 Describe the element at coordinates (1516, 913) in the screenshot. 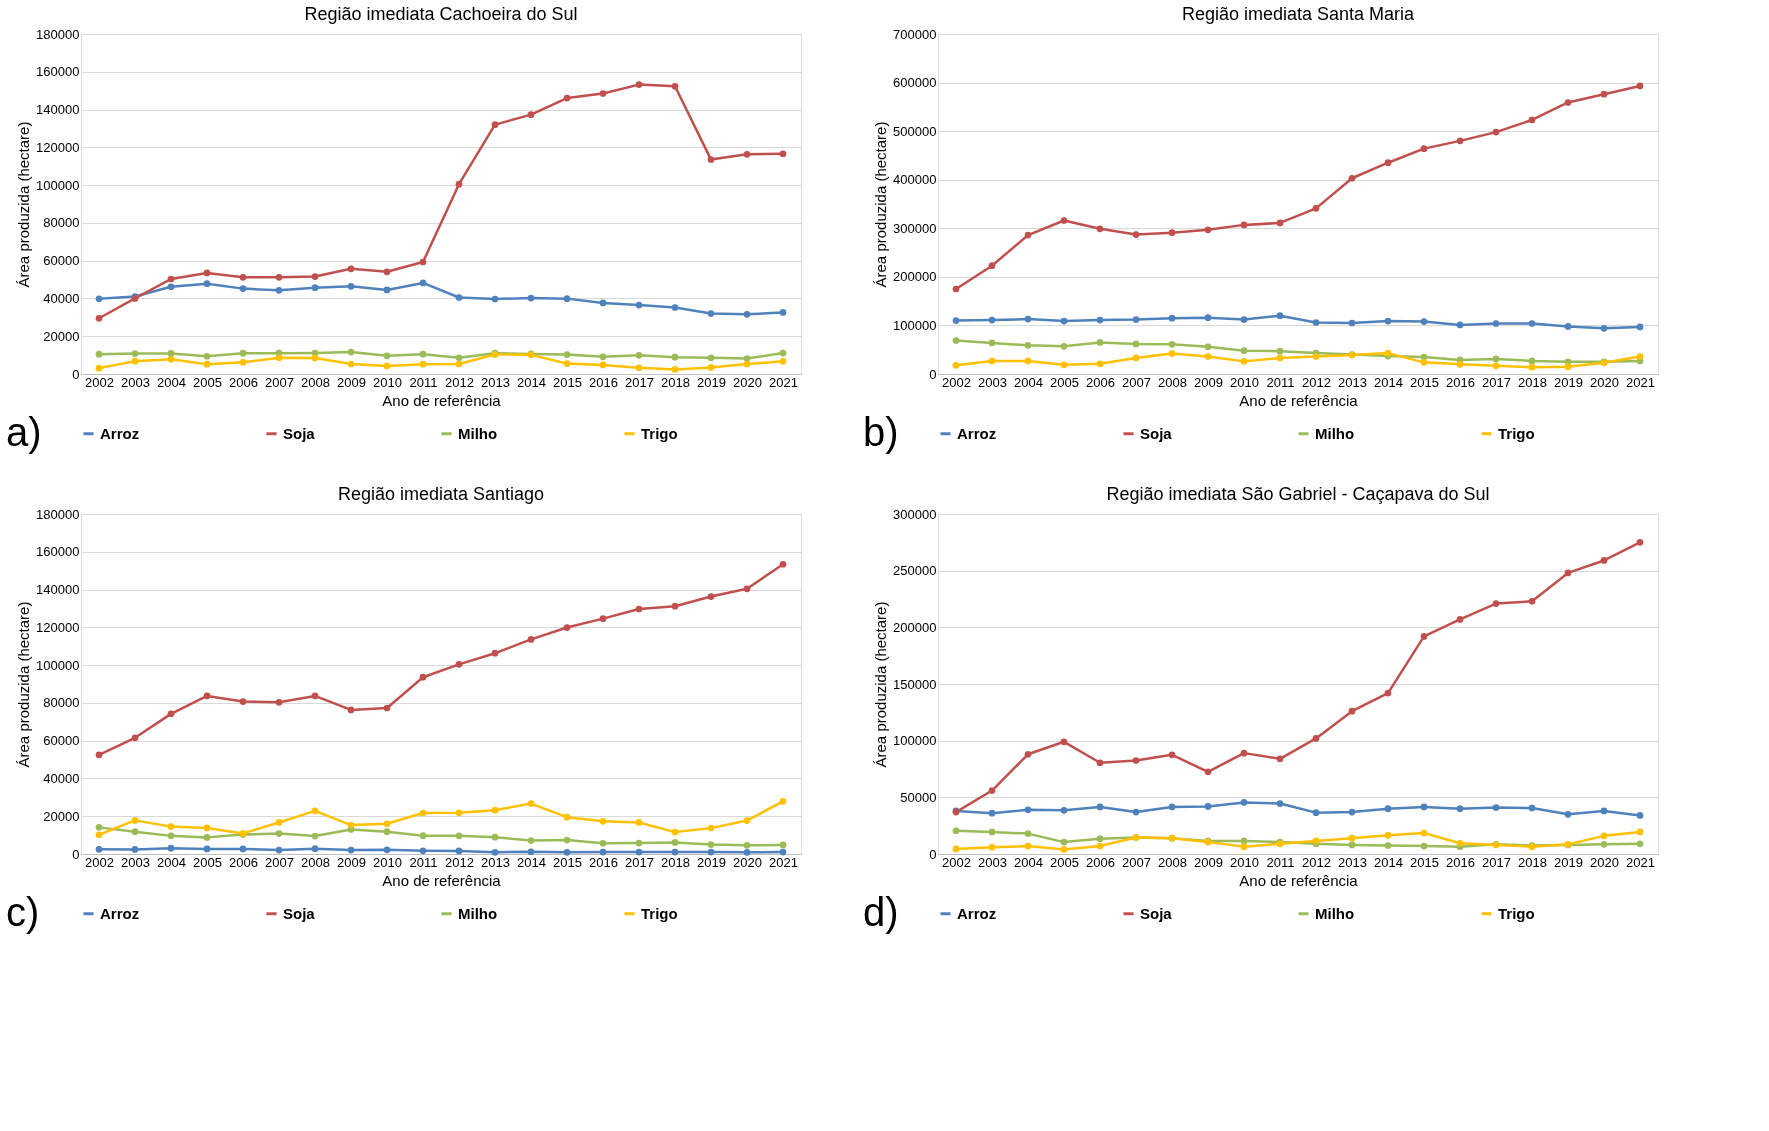

I see `legend-label: Trigo` at that location.